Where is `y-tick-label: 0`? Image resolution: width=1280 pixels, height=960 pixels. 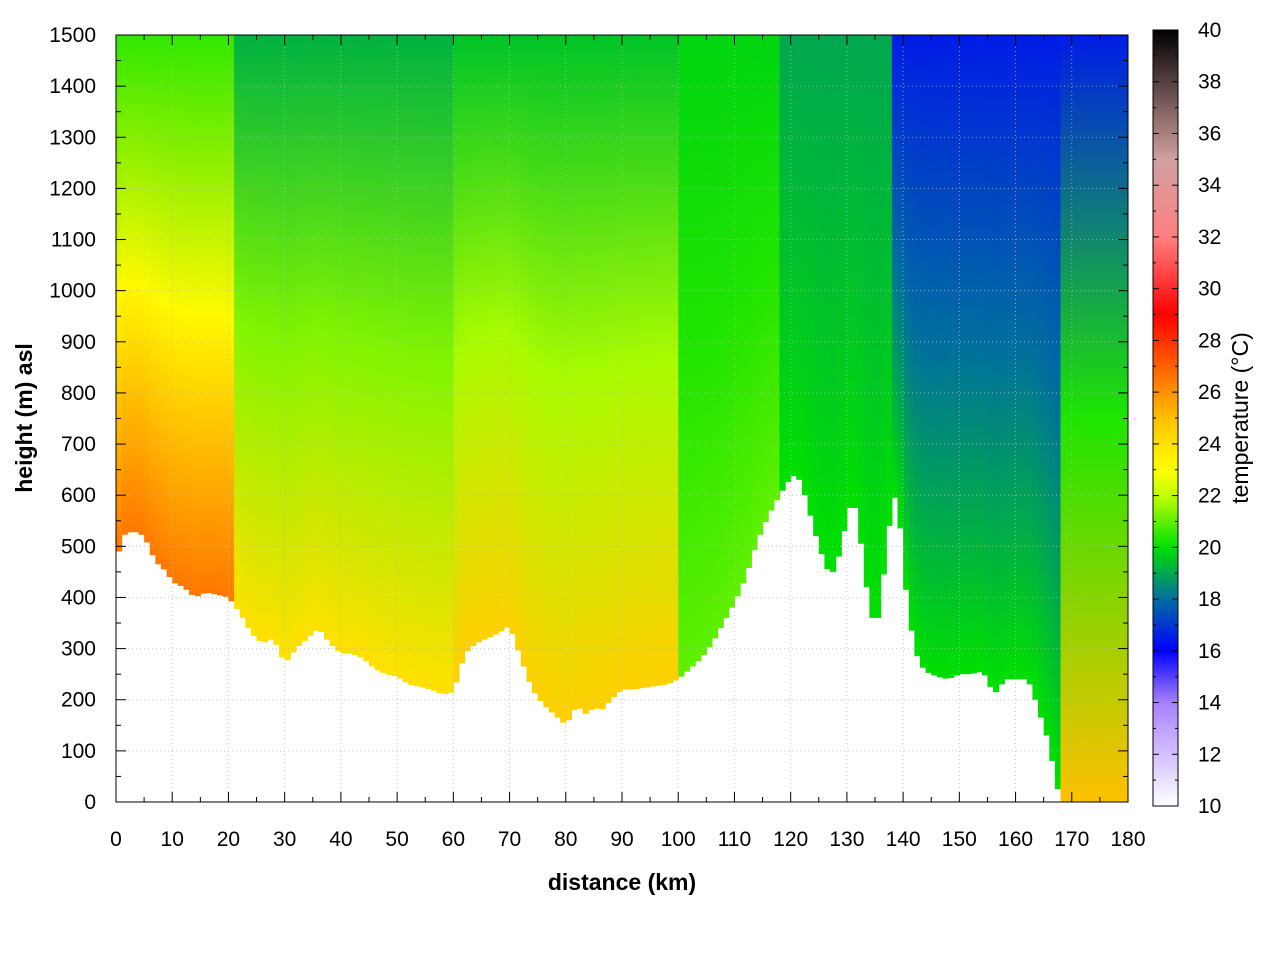
y-tick-label: 0 is located at coordinates (90, 802).